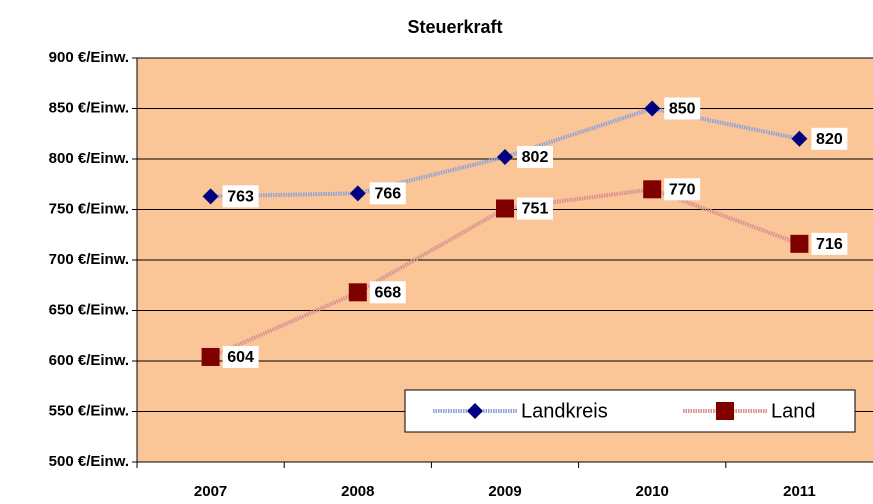 Image resolution: width=873 pixels, height=504 pixels. What do you see at coordinates (564, 411) in the screenshot?
I see `legend-label: Landkreis` at bounding box center [564, 411].